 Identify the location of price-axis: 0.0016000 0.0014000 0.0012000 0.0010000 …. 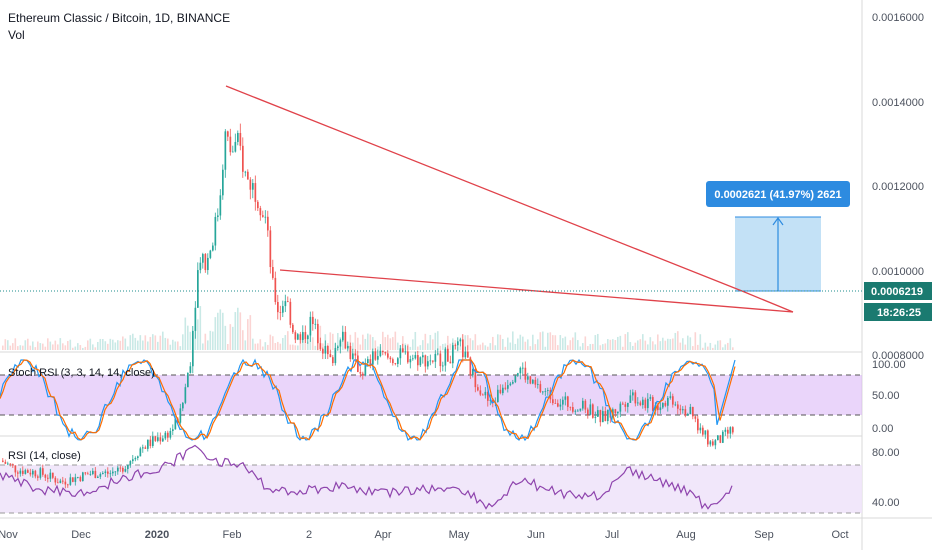
(898, 187).